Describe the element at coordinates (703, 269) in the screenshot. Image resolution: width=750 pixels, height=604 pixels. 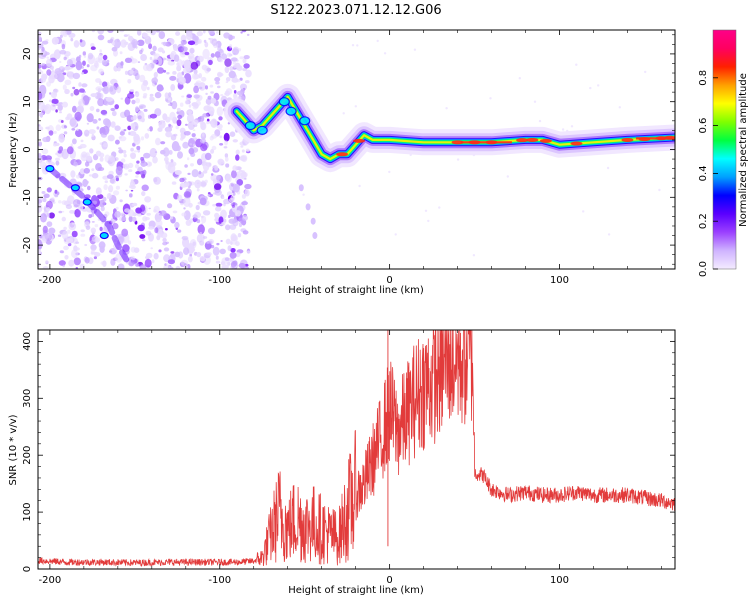
I see `colorbar-tick-label: 0.0` at that location.